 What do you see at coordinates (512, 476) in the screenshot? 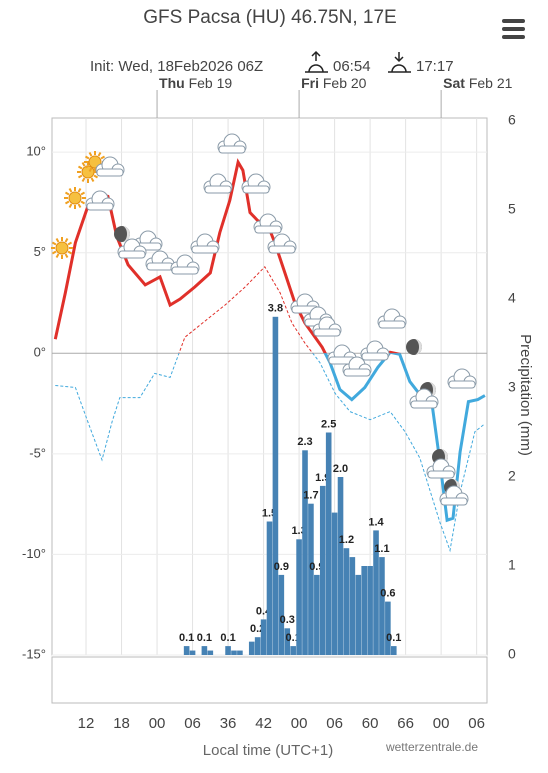
I see `y2-tick-label: 2` at bounding box center [512, 476].